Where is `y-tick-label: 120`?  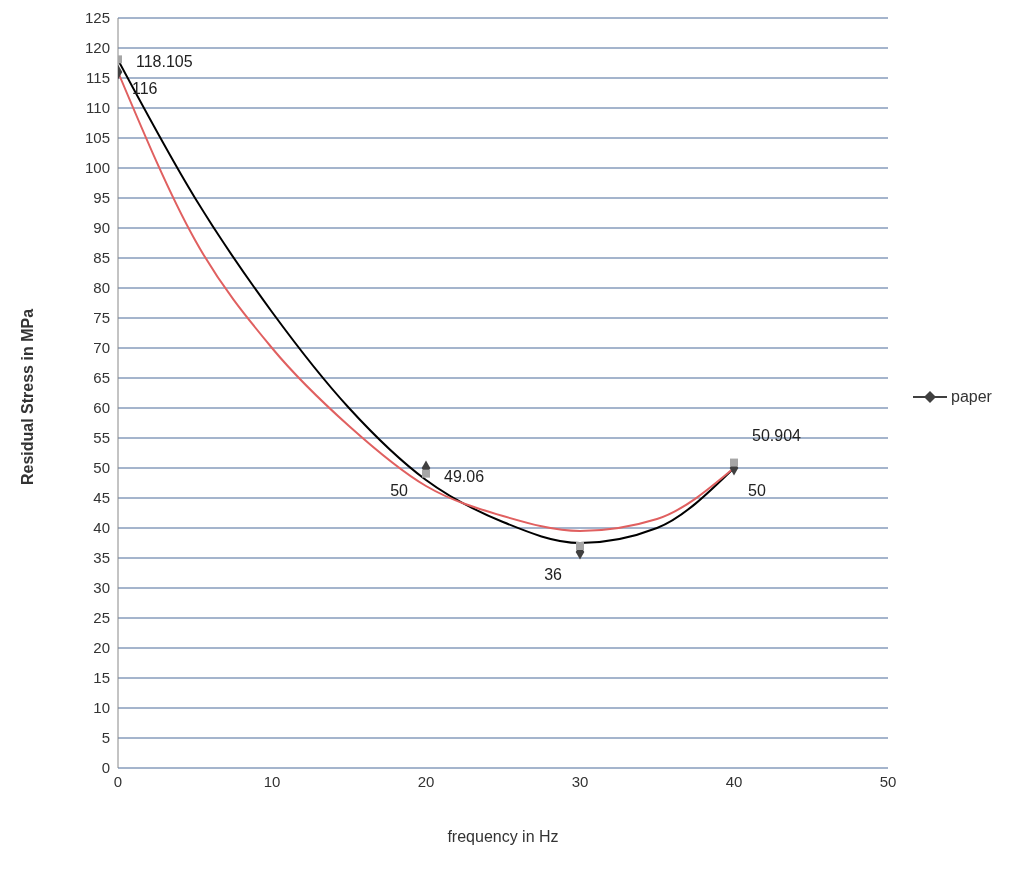
y-tick-label: 120 is located at coordinates (97, 48).